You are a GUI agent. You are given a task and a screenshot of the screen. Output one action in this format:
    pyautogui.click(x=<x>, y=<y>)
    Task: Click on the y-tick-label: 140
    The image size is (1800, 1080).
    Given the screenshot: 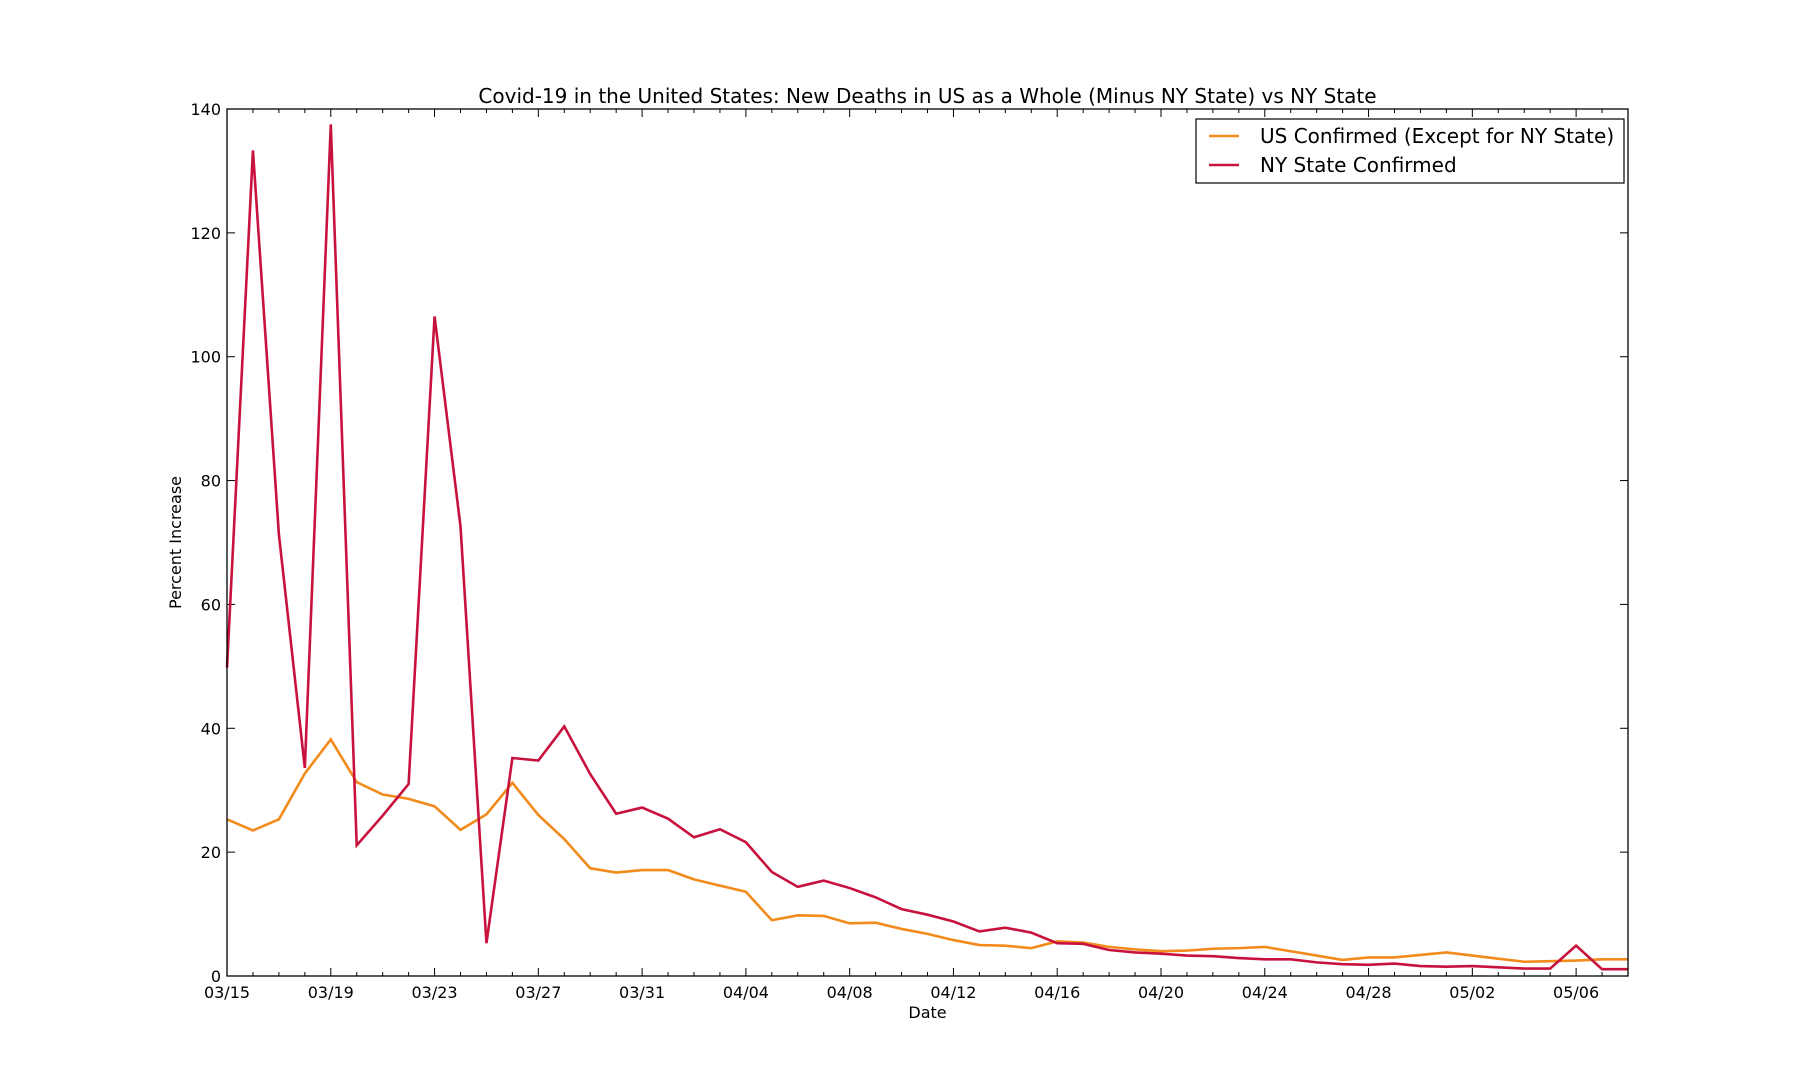 What is the action you would take?
    pyautogui.click(x=205, y=109)
    